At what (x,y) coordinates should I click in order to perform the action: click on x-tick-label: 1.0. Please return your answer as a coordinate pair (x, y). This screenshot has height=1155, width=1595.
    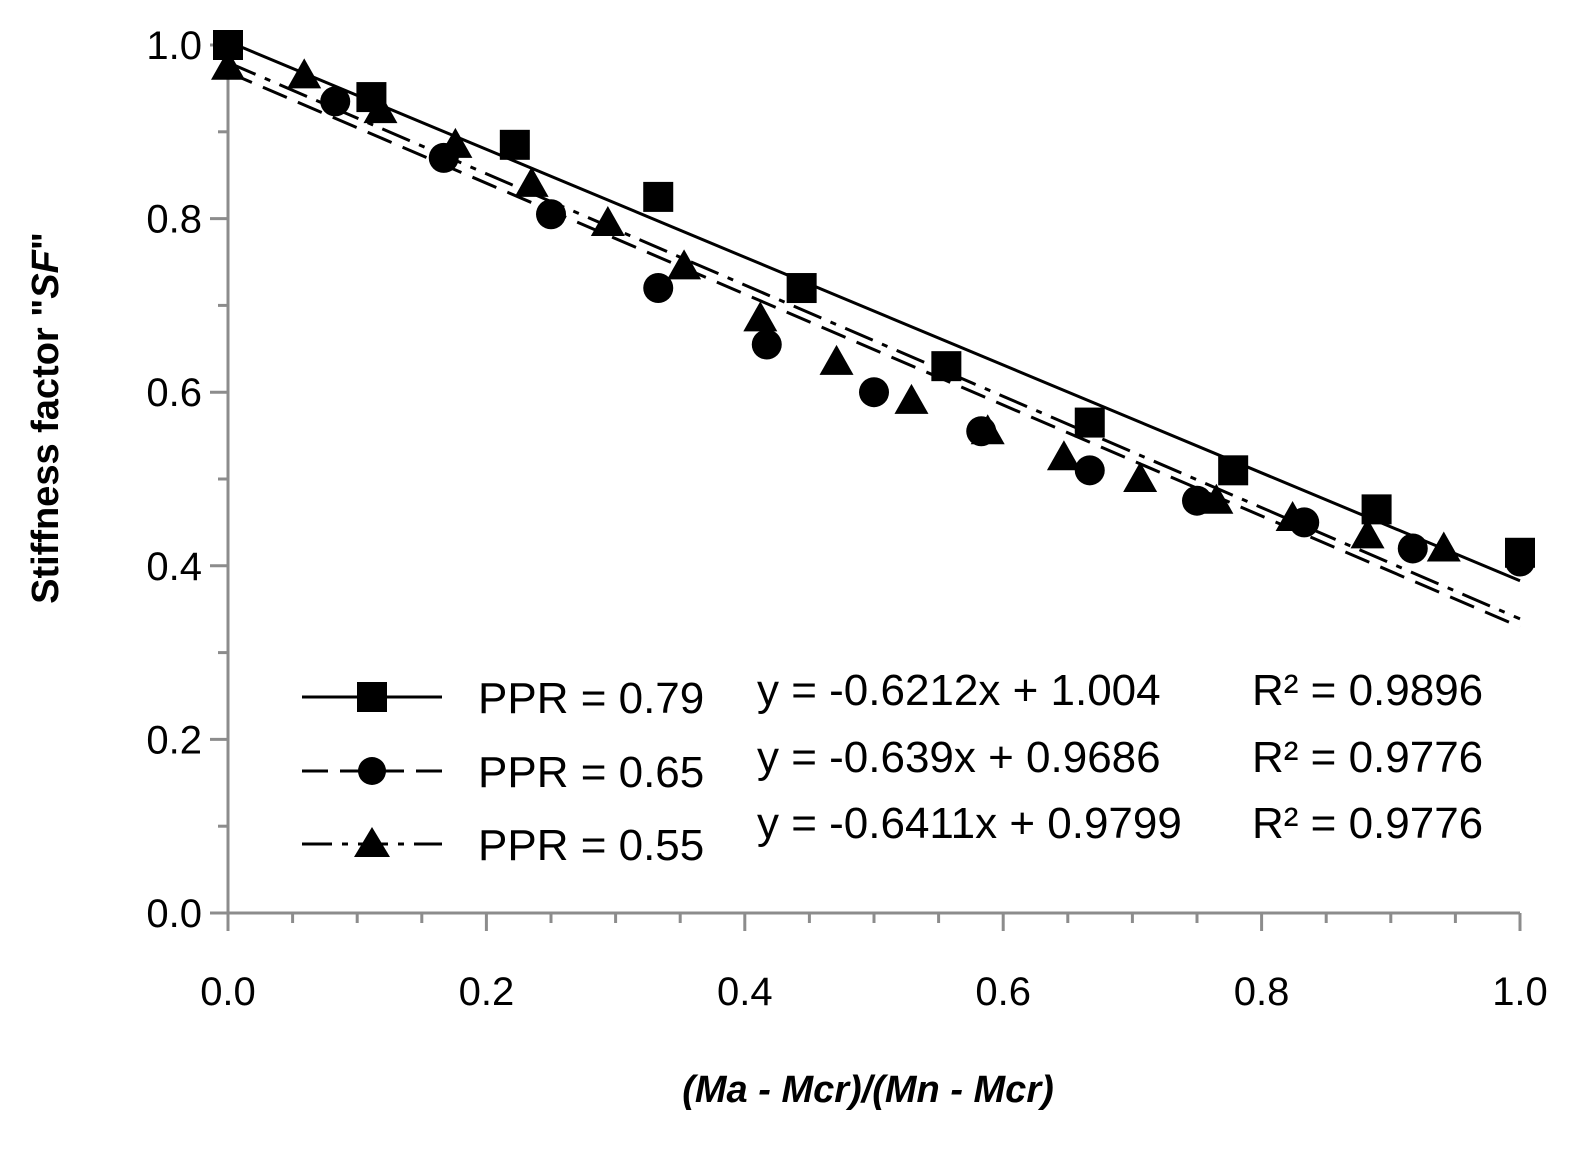
    Looking at the image, I should click on (1520, 992).